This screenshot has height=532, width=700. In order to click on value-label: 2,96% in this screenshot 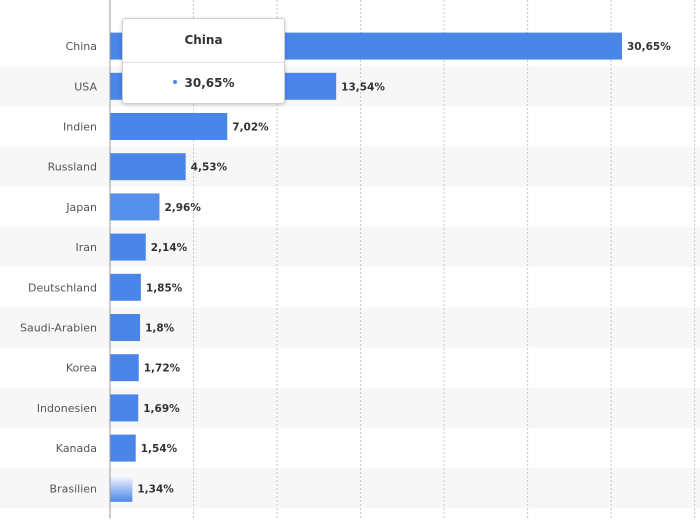, I will do `click(182, 208)`.